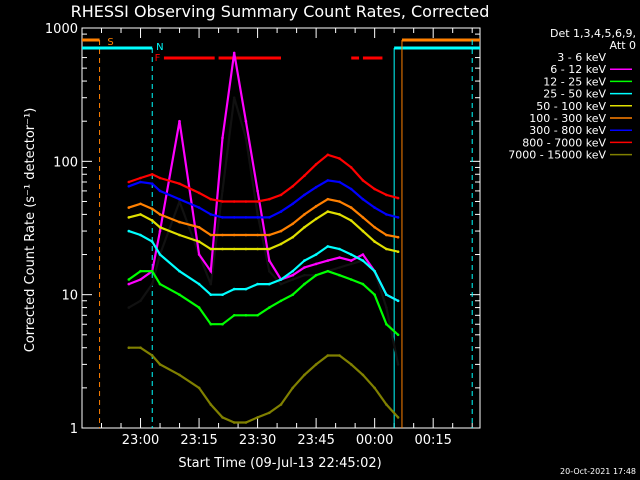 The image size is (640, 480). What do you see at coordinates (567, 118) in the screenshot?
I see `legend-entry-label: 100 - 300 keV` at bounding box center [567, 118].